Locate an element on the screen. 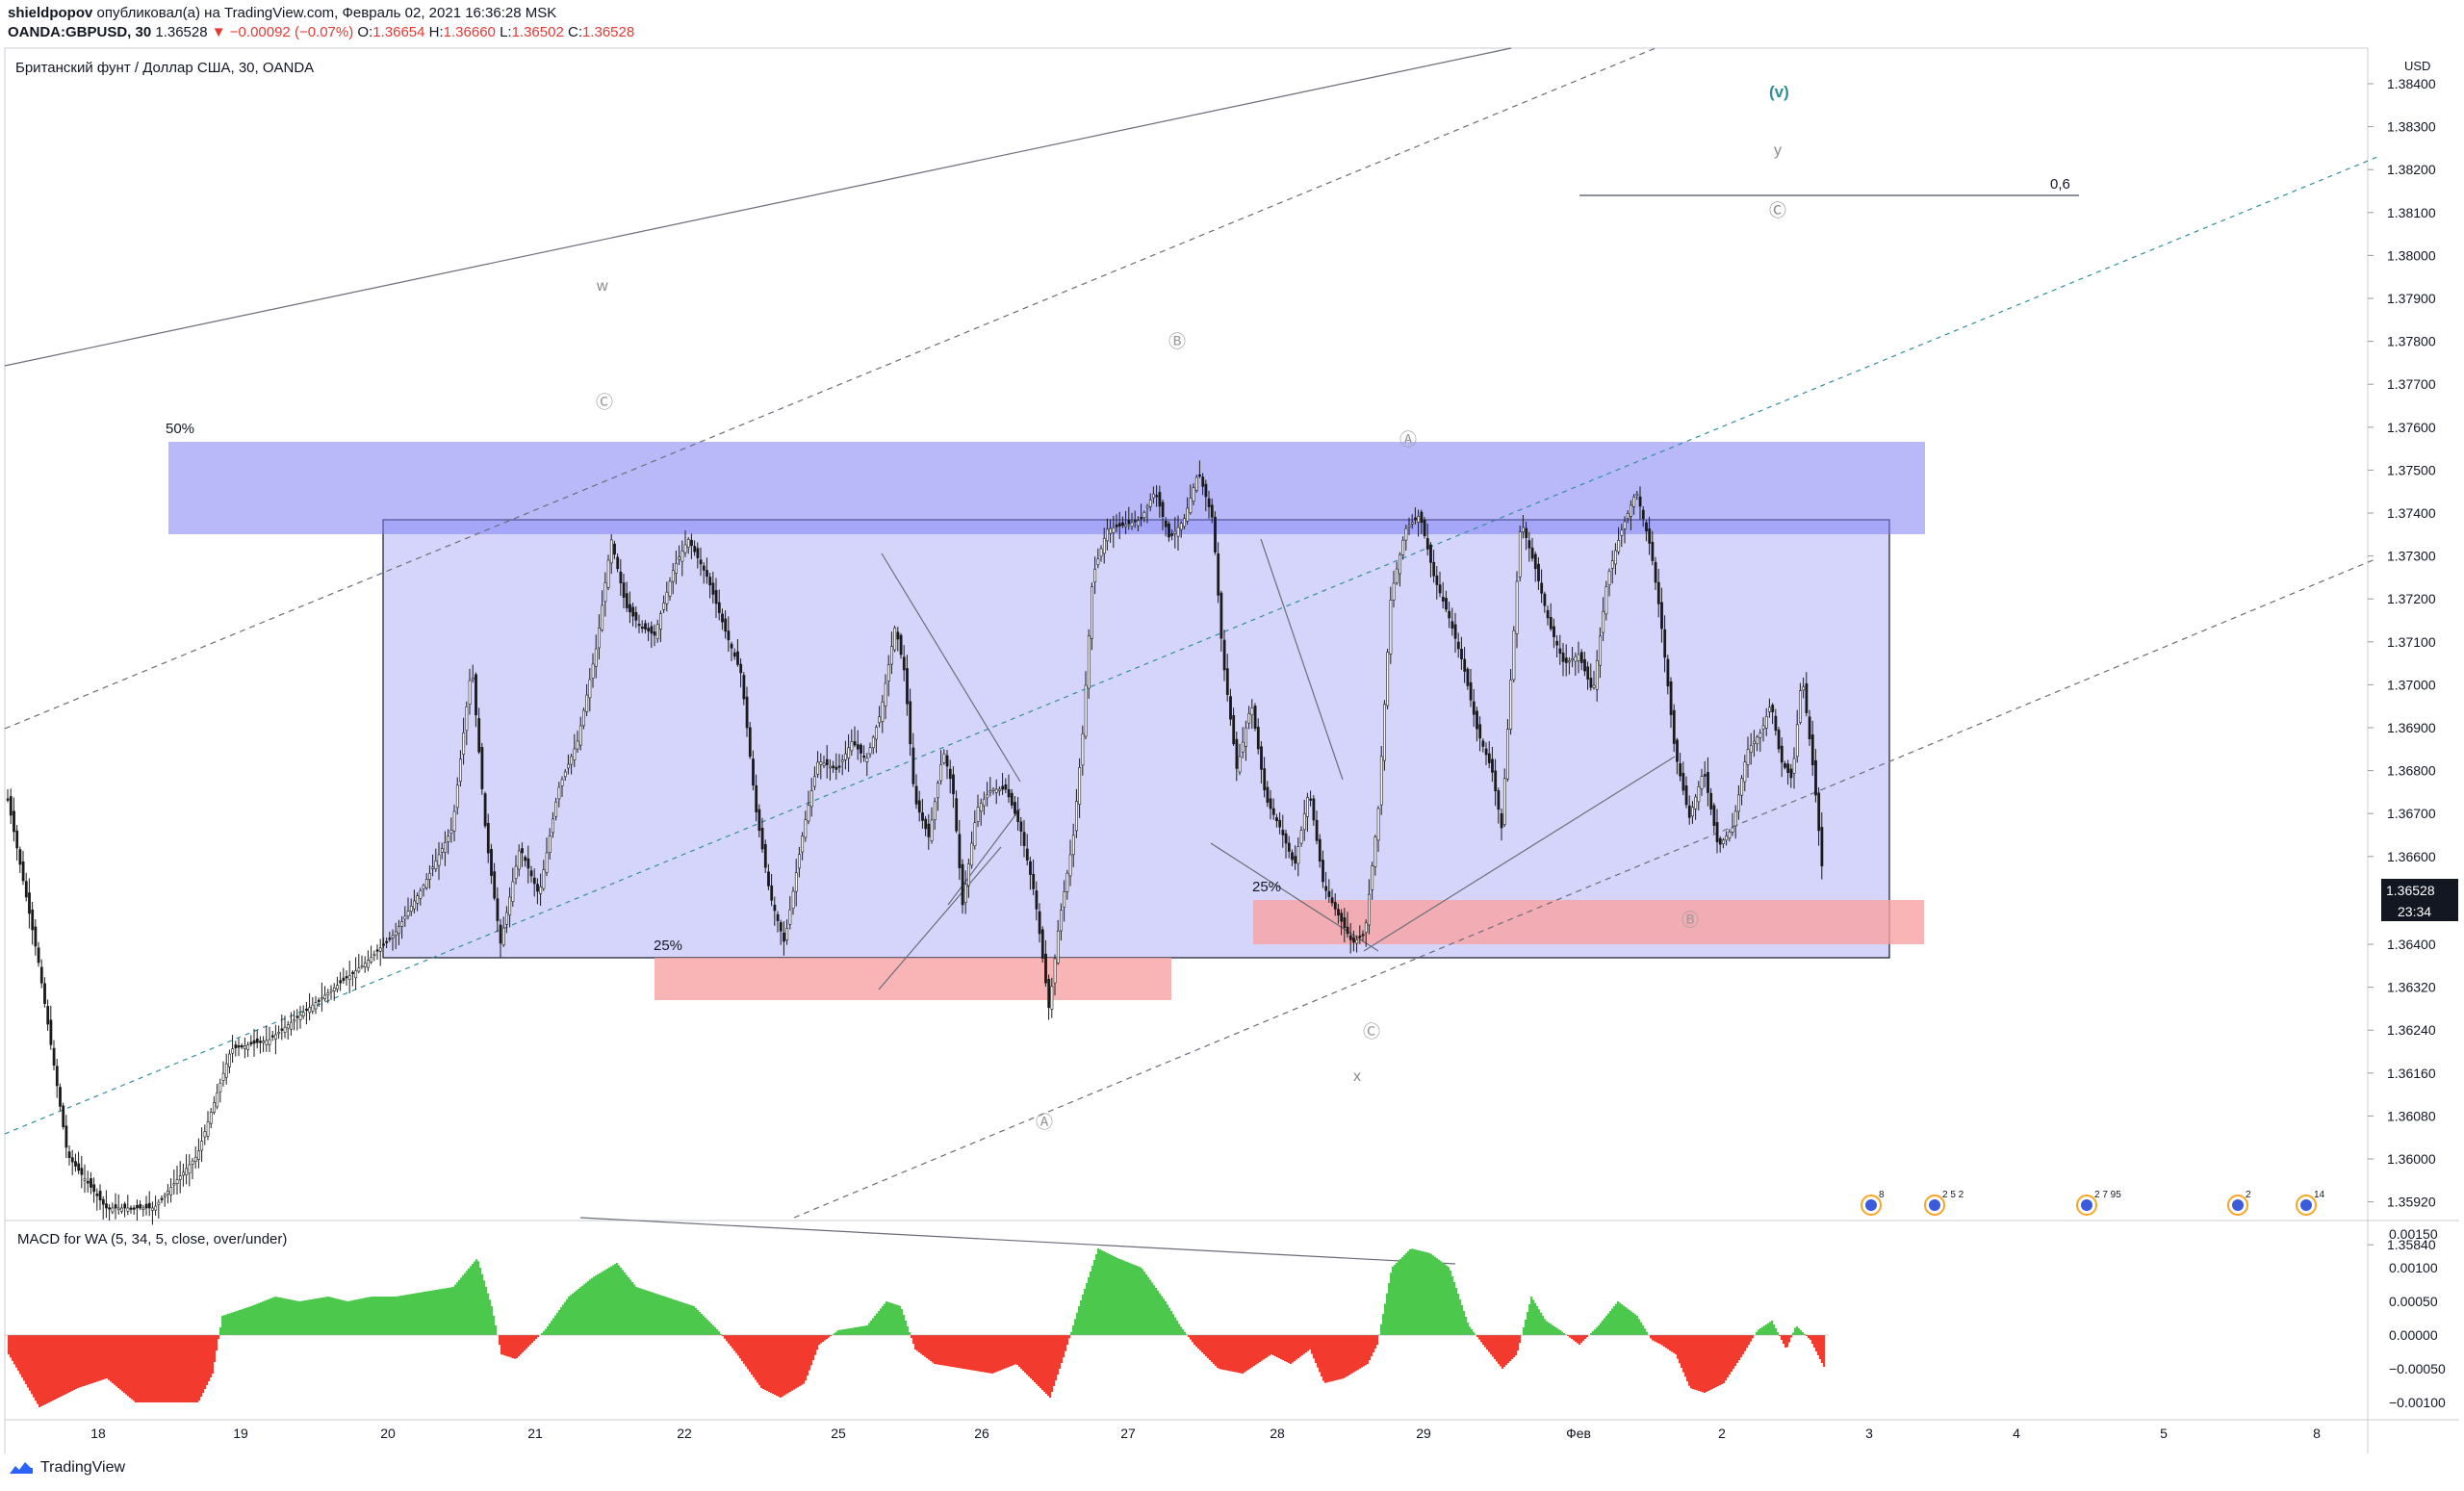  fib-zone-right is located at coordinates (1588, 922).